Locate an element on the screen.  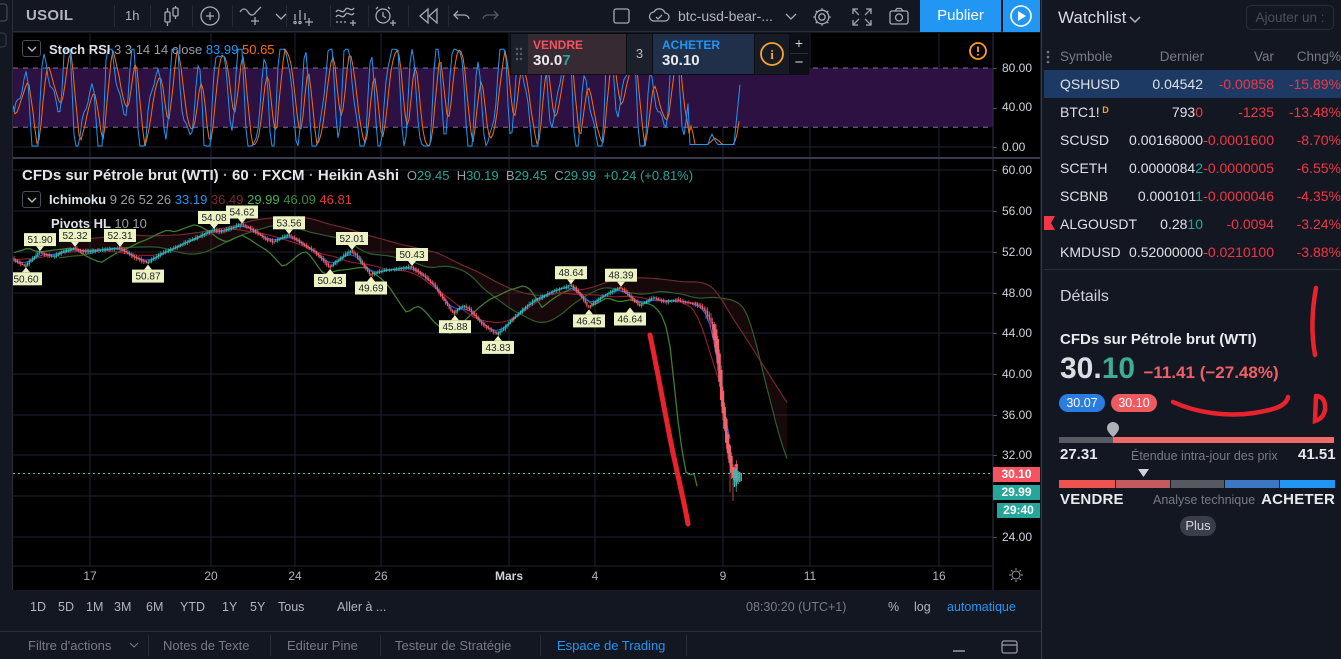
svg-text: 52.31 is located at coordinates (119, 236).